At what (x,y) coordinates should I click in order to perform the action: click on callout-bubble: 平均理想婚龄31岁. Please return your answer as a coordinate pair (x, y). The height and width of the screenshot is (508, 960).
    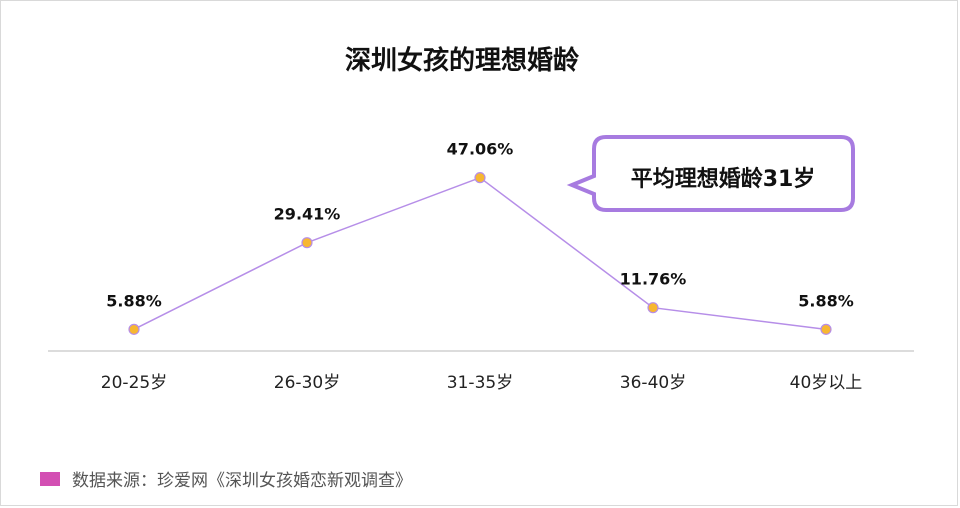
    Looking at the image, I should click on (710, 173).